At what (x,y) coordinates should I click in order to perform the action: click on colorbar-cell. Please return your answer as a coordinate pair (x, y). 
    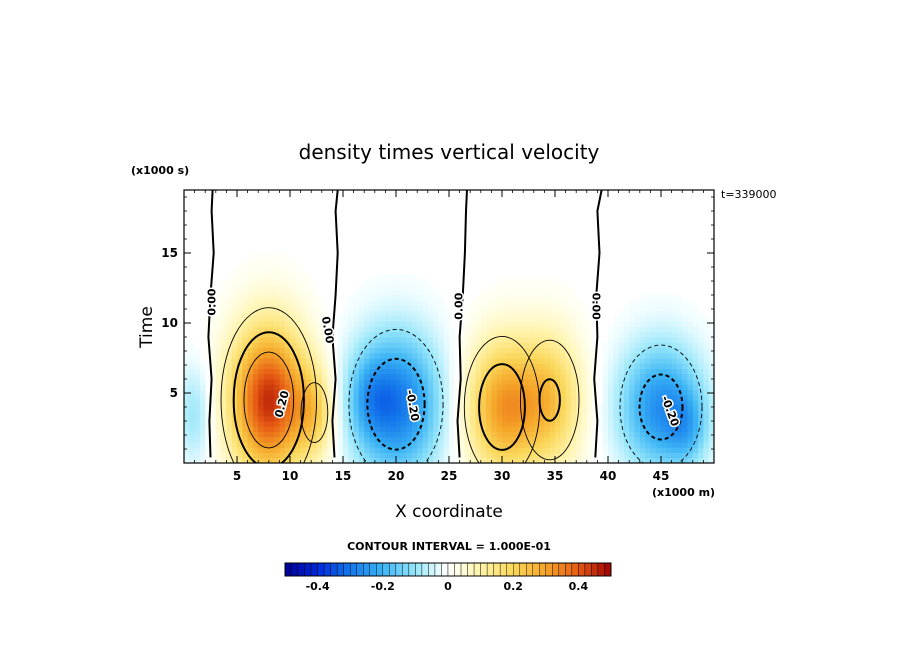
    Looking at the image, I should click on (516, 569).